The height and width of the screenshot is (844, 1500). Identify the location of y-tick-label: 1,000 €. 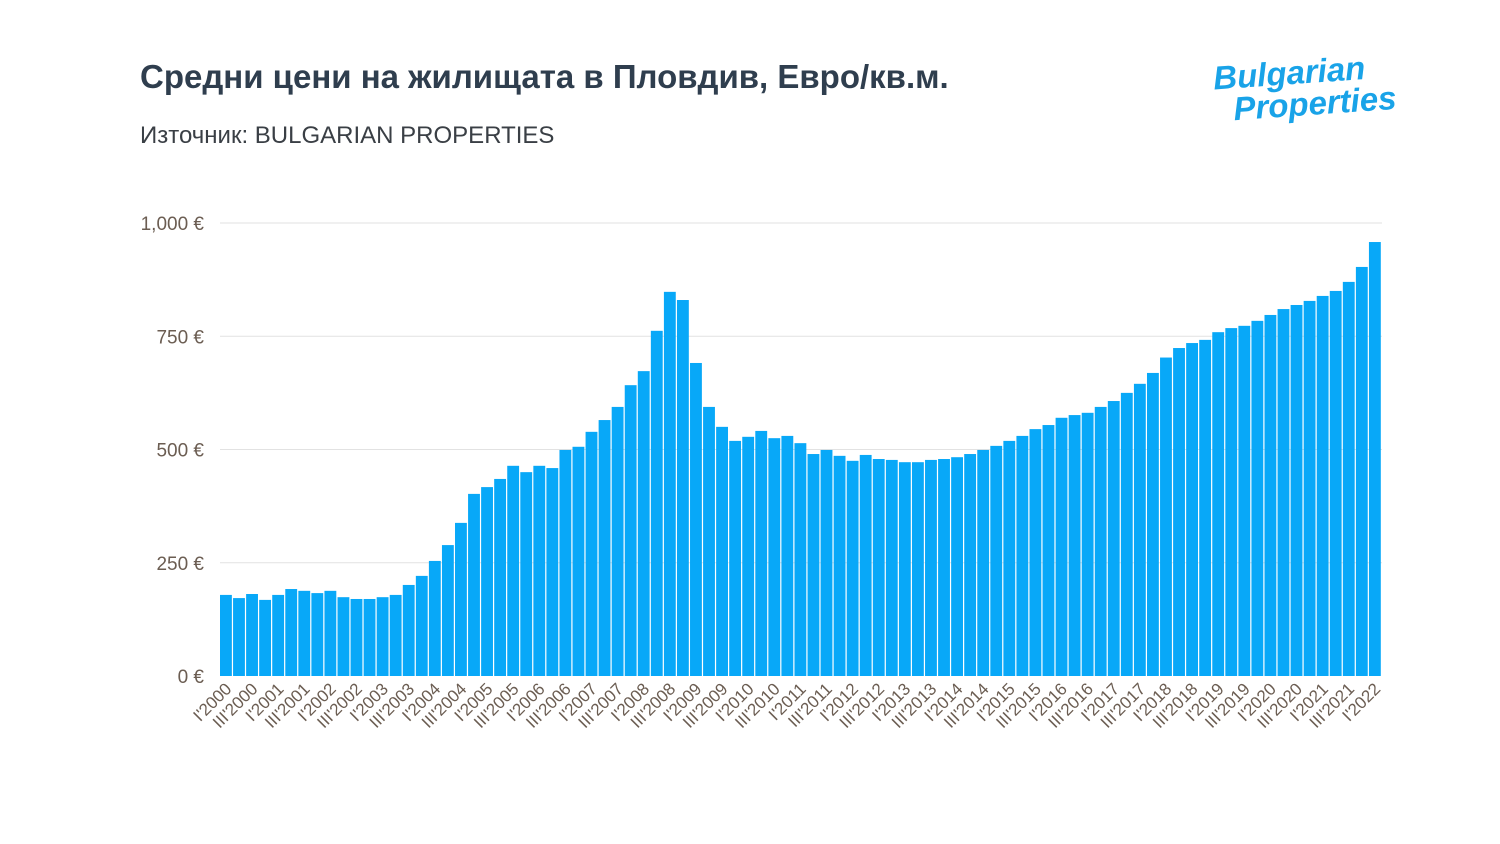
(173, 224).